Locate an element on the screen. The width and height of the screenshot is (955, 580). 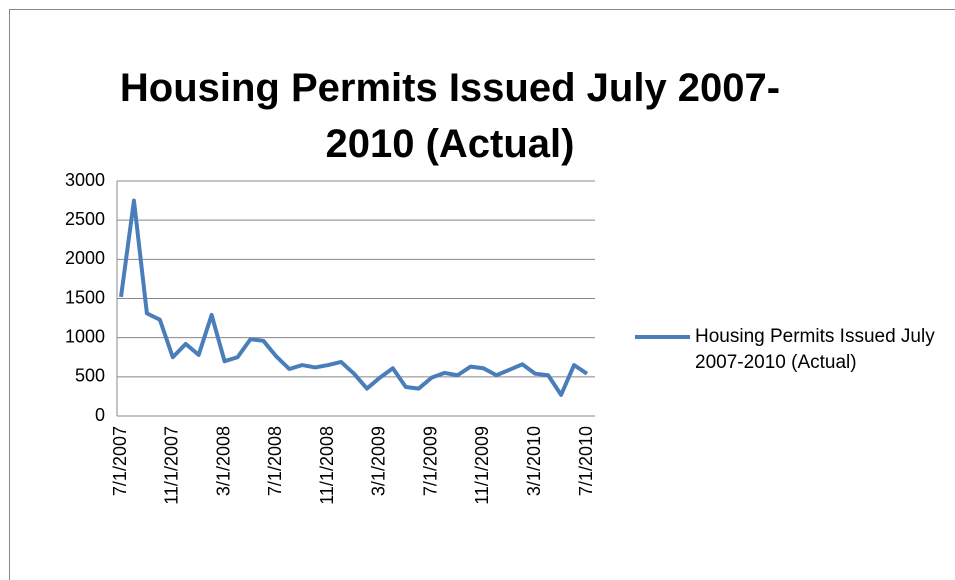
x-tick-label: 11/1/2007 is located at coordinates (172, 465).